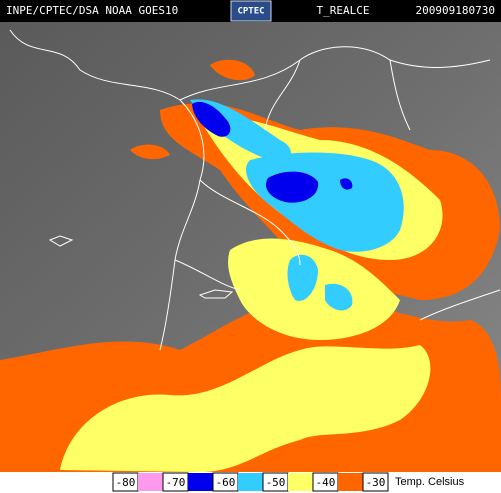  Describe the element at coordinates (226, 482) in the screenshot. I see `legend-label: -60` at that location.